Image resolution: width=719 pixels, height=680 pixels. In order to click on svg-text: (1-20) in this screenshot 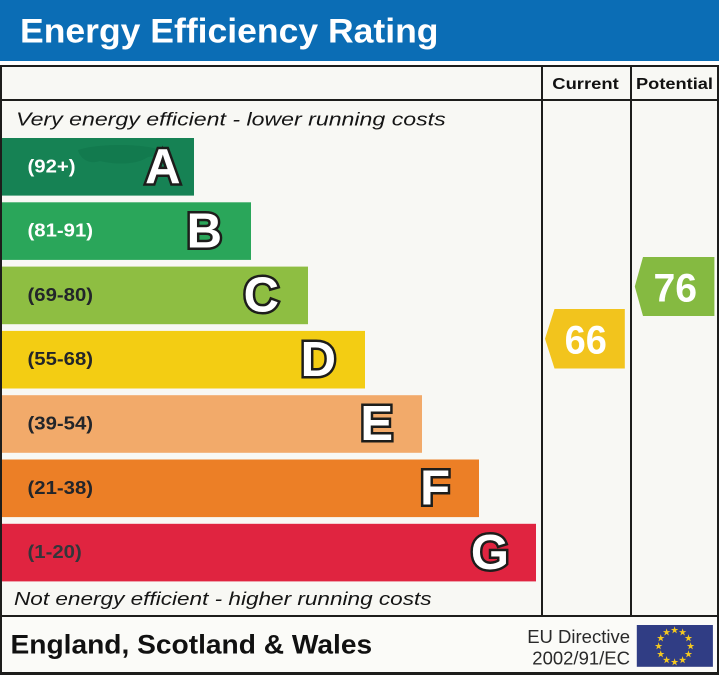, I will do `click(55, 552)`.